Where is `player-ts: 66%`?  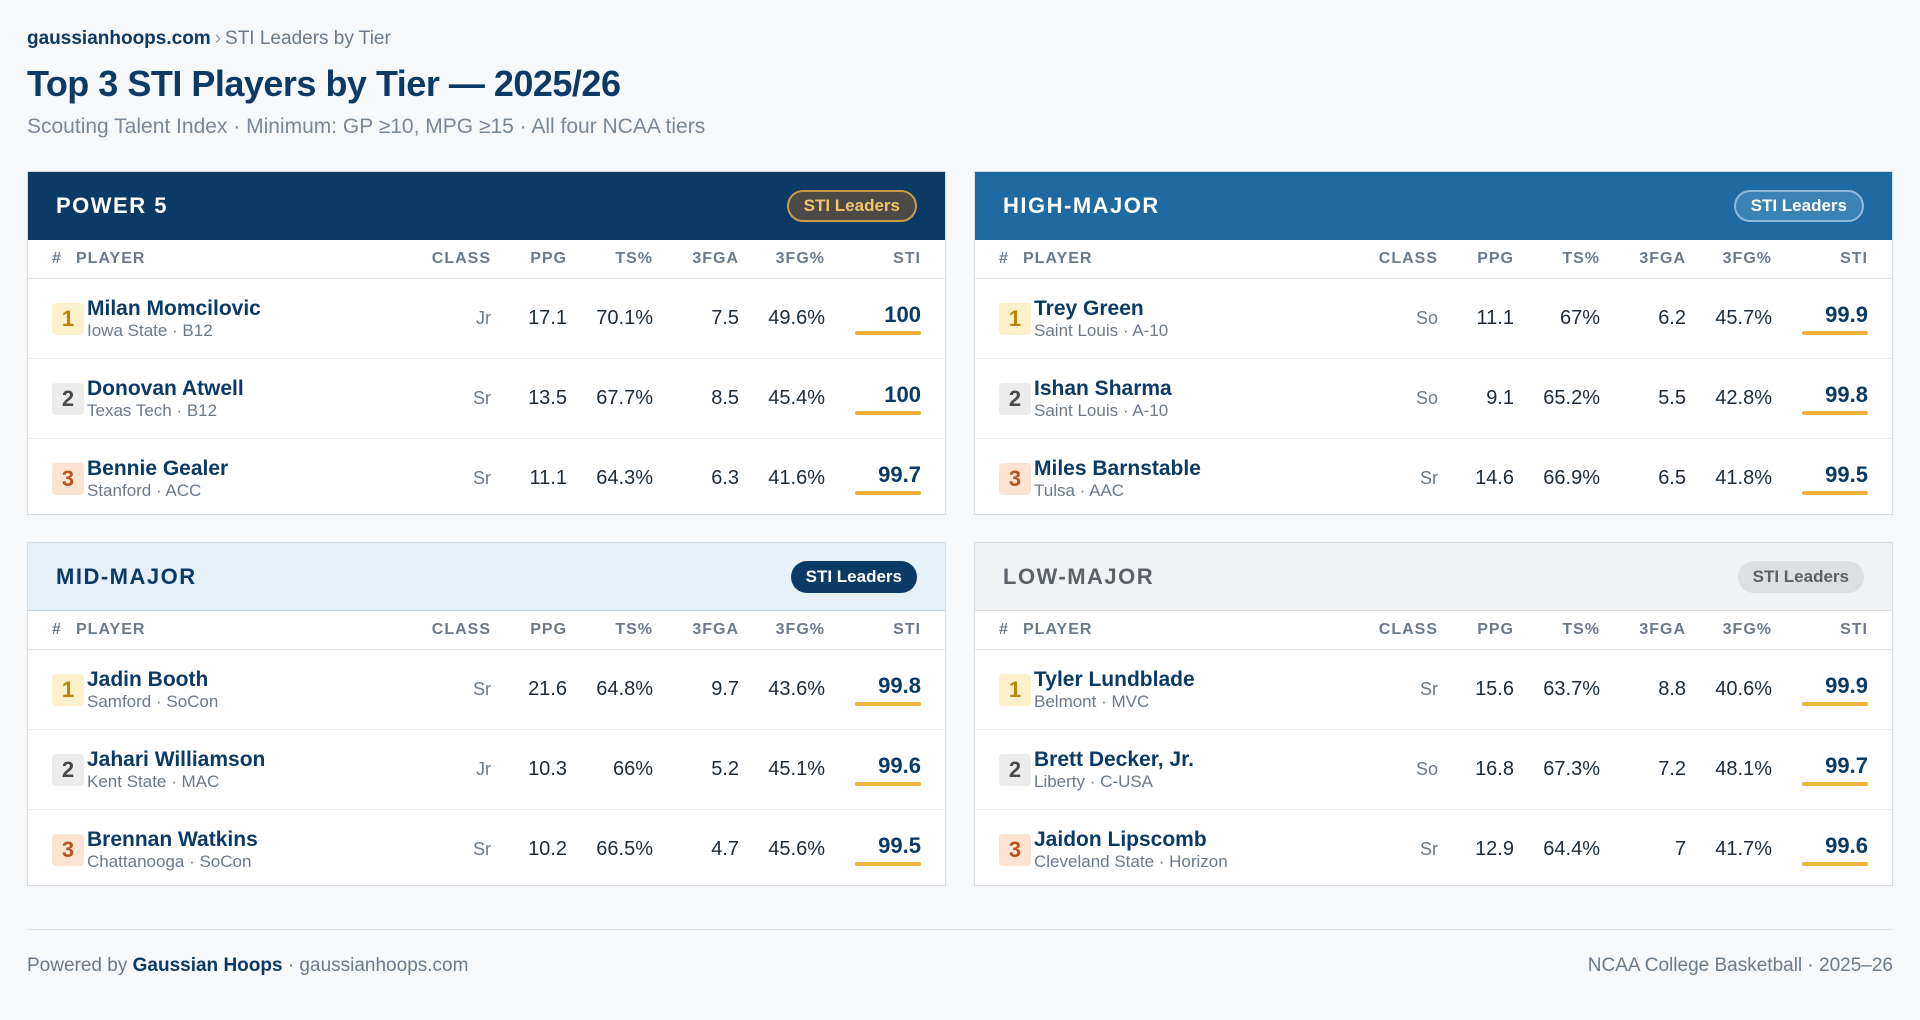 player-ts: 66% is located at coordinates (632, 769).